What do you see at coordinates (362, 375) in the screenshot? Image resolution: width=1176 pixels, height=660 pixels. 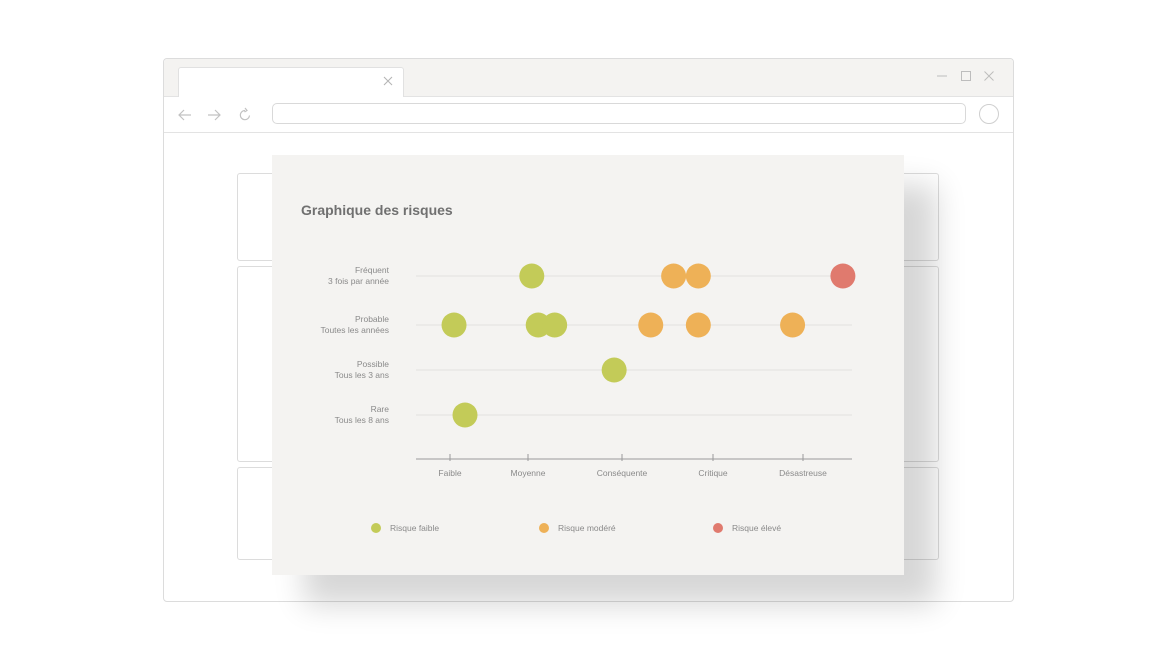 I see `y-tick-label: Tous les 3 ans` at bounding box center [362, 375].